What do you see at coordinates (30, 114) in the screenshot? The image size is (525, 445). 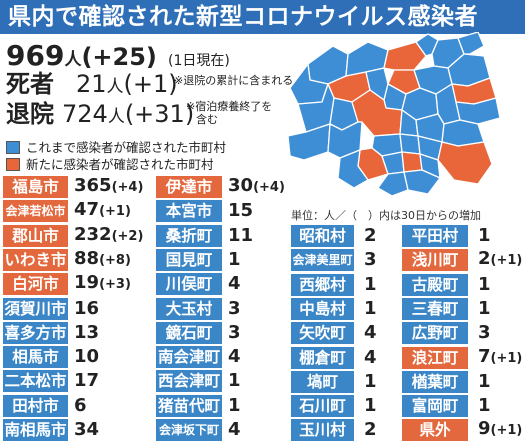 I see `recovered-label: 退院` at bounding box center [30, 114].